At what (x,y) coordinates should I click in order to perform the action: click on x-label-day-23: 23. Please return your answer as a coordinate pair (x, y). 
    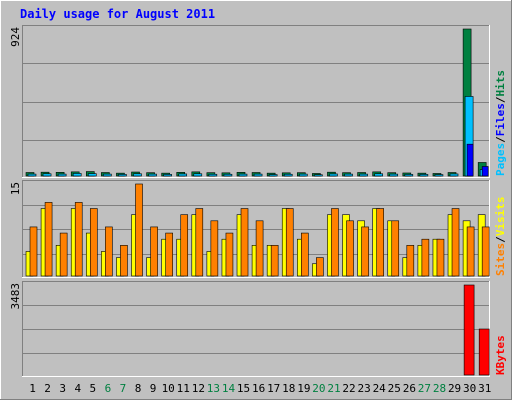
    Looking at the image, I should click on (364, 388).